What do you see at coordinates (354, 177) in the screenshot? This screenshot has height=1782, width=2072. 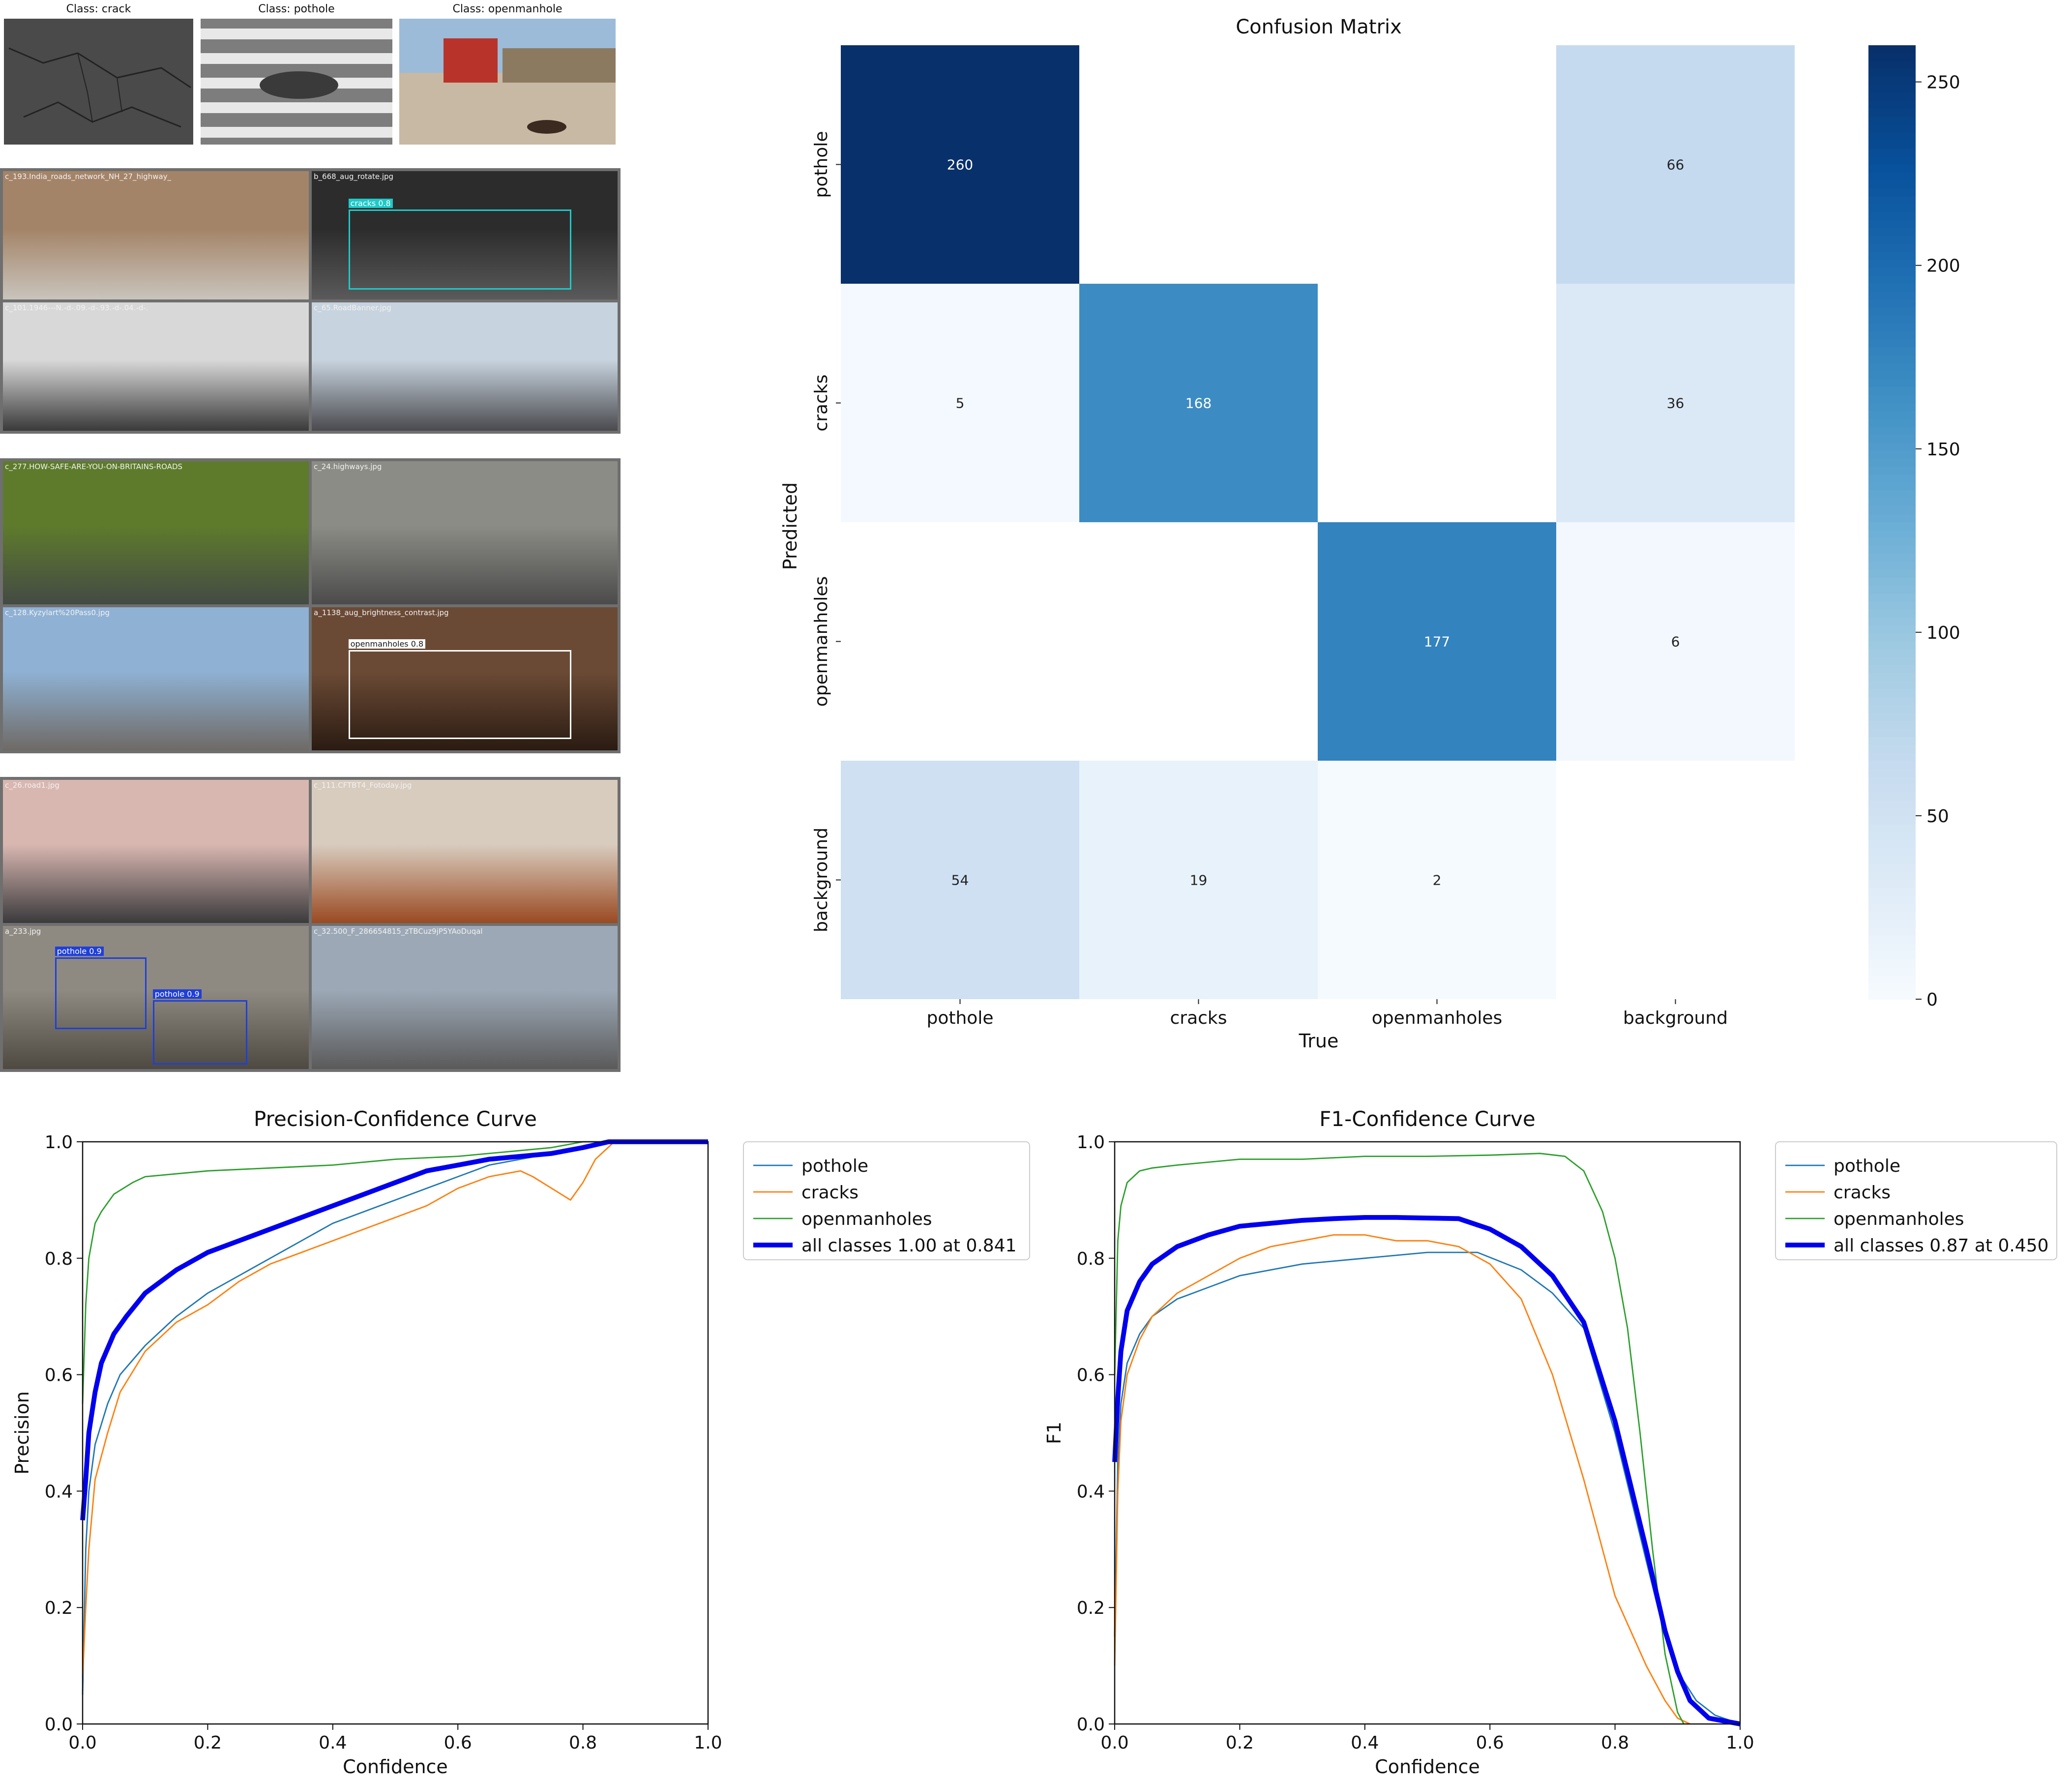 I see `prediction-grid-caption: b_668_aug_rotate.jpg` at bounding box center [354, 177].